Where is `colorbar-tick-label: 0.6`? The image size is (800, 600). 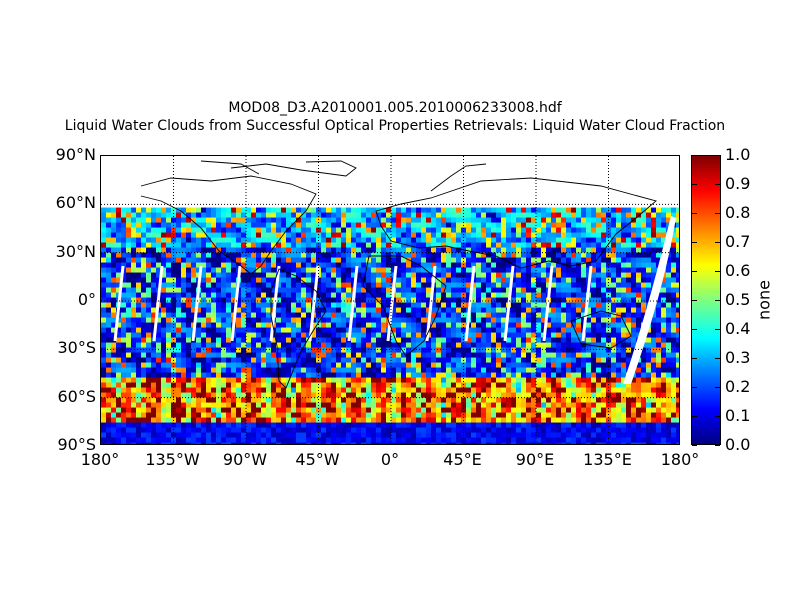 colorbar-tick-label: 0.6 is located at coordinates (738, 270).